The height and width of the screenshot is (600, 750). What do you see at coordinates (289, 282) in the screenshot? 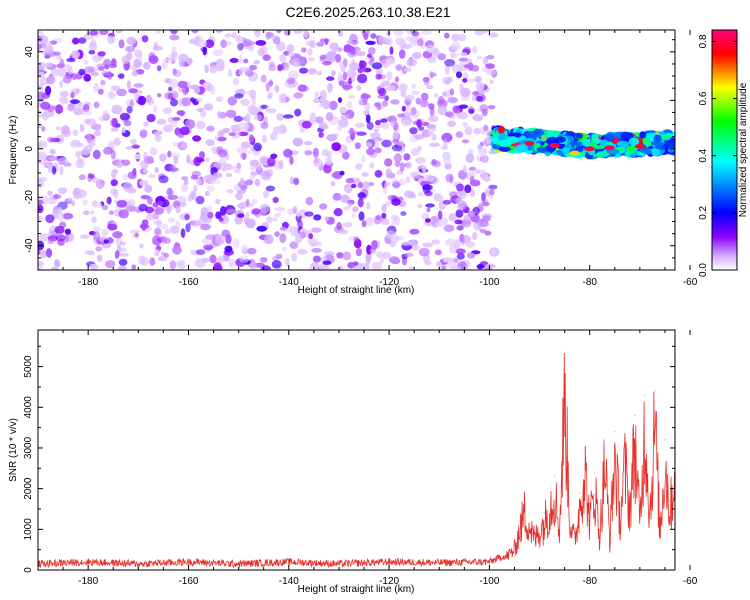
I see `x-tick-label: -140` at bounding box center [289, 282].